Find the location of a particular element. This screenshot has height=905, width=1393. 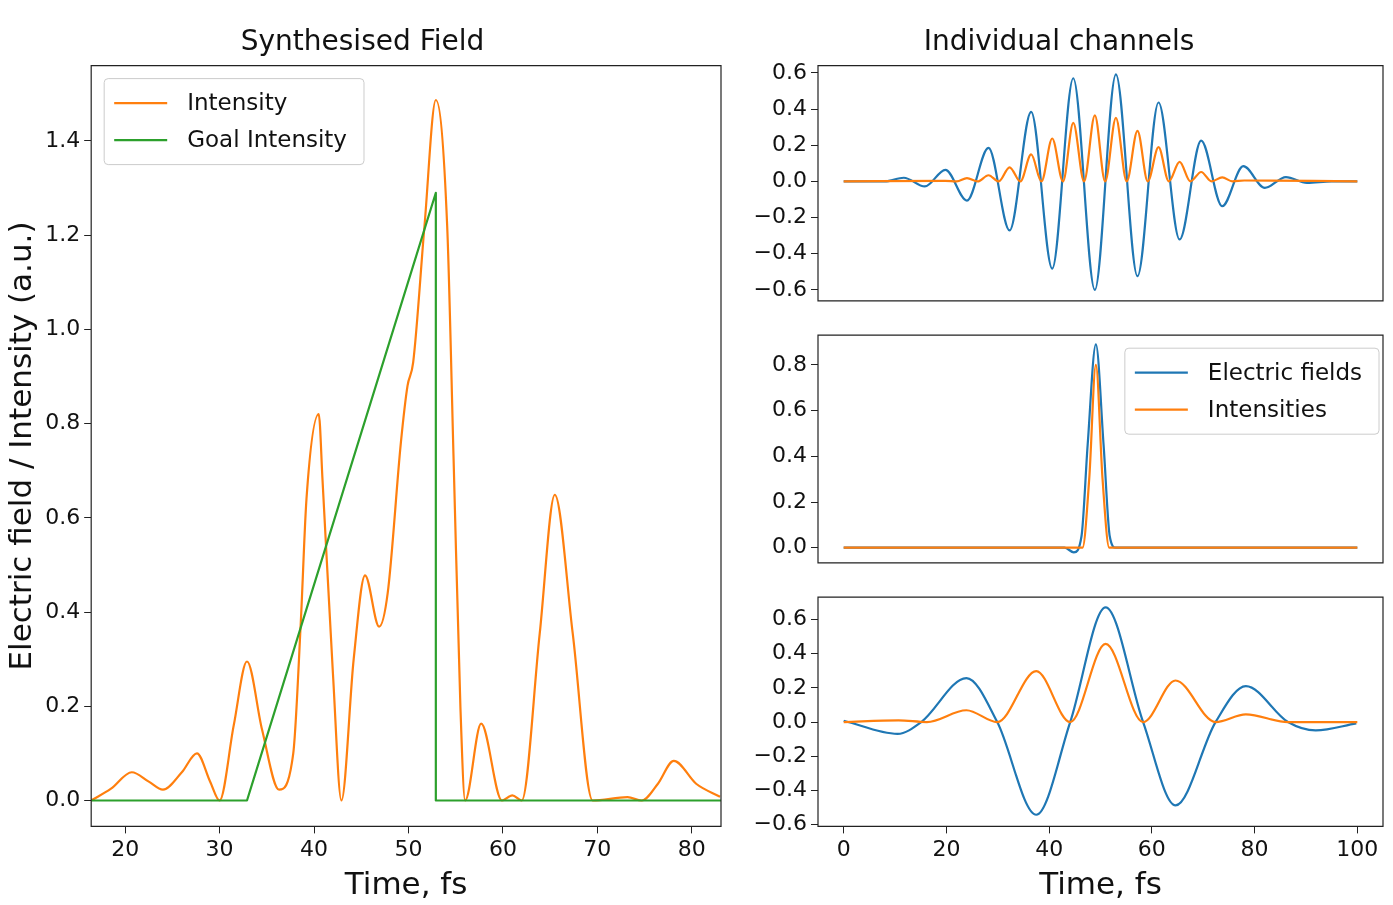

y-tick-label: 1.4 is located at coordinates (63, 139).